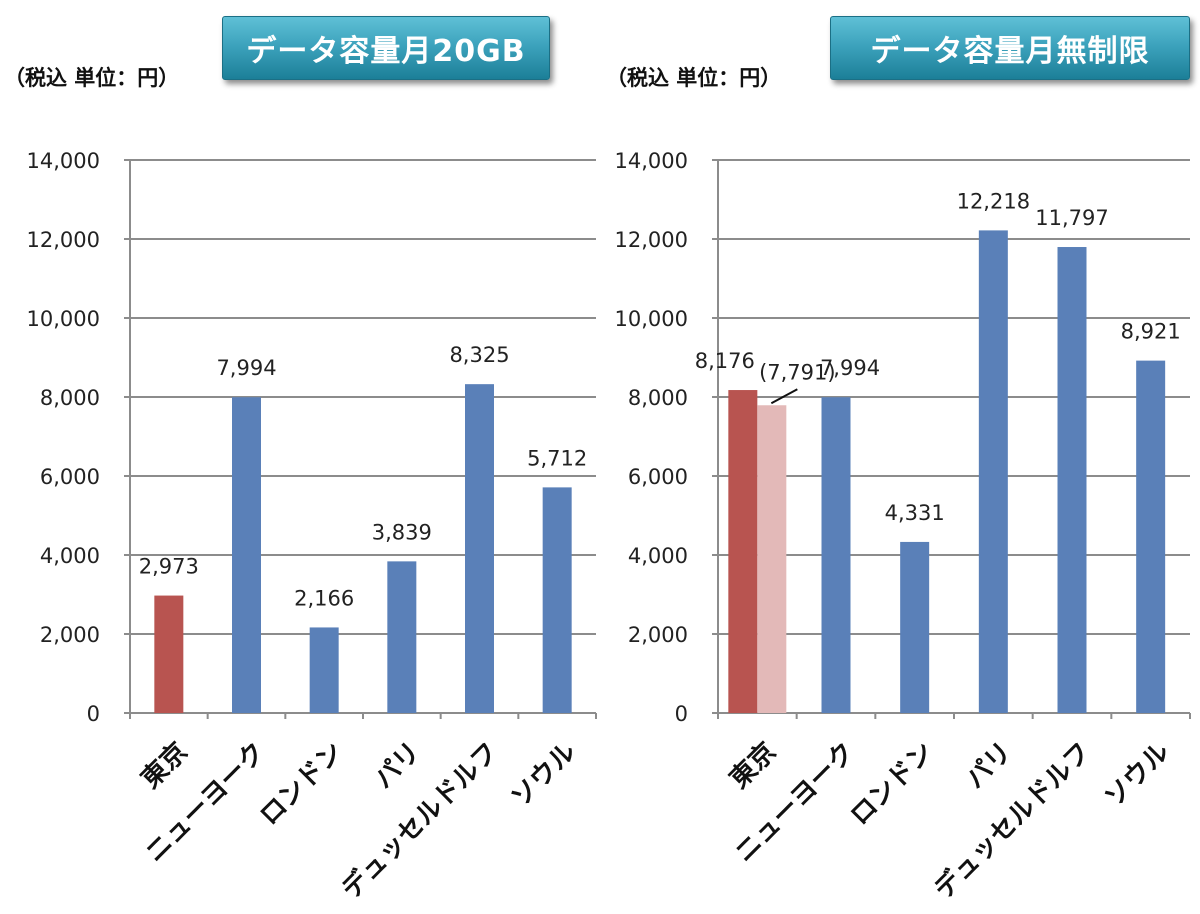 This screenshot has width=1200, height=914. Describe the element at coordinates (651, 319) in the screenshot. I see `y-tick-label-right-5: 10,000` at that location.